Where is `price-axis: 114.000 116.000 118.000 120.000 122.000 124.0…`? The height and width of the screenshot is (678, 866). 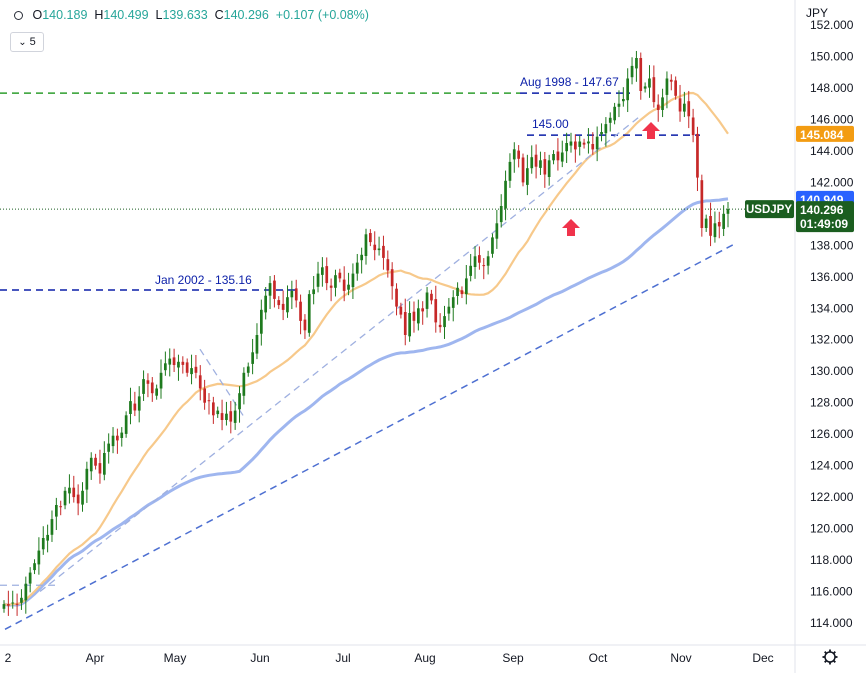 price-axis: 114.000 116.000 118.000 120.000 122.000 124.0… is located at coordinates (832, 324).